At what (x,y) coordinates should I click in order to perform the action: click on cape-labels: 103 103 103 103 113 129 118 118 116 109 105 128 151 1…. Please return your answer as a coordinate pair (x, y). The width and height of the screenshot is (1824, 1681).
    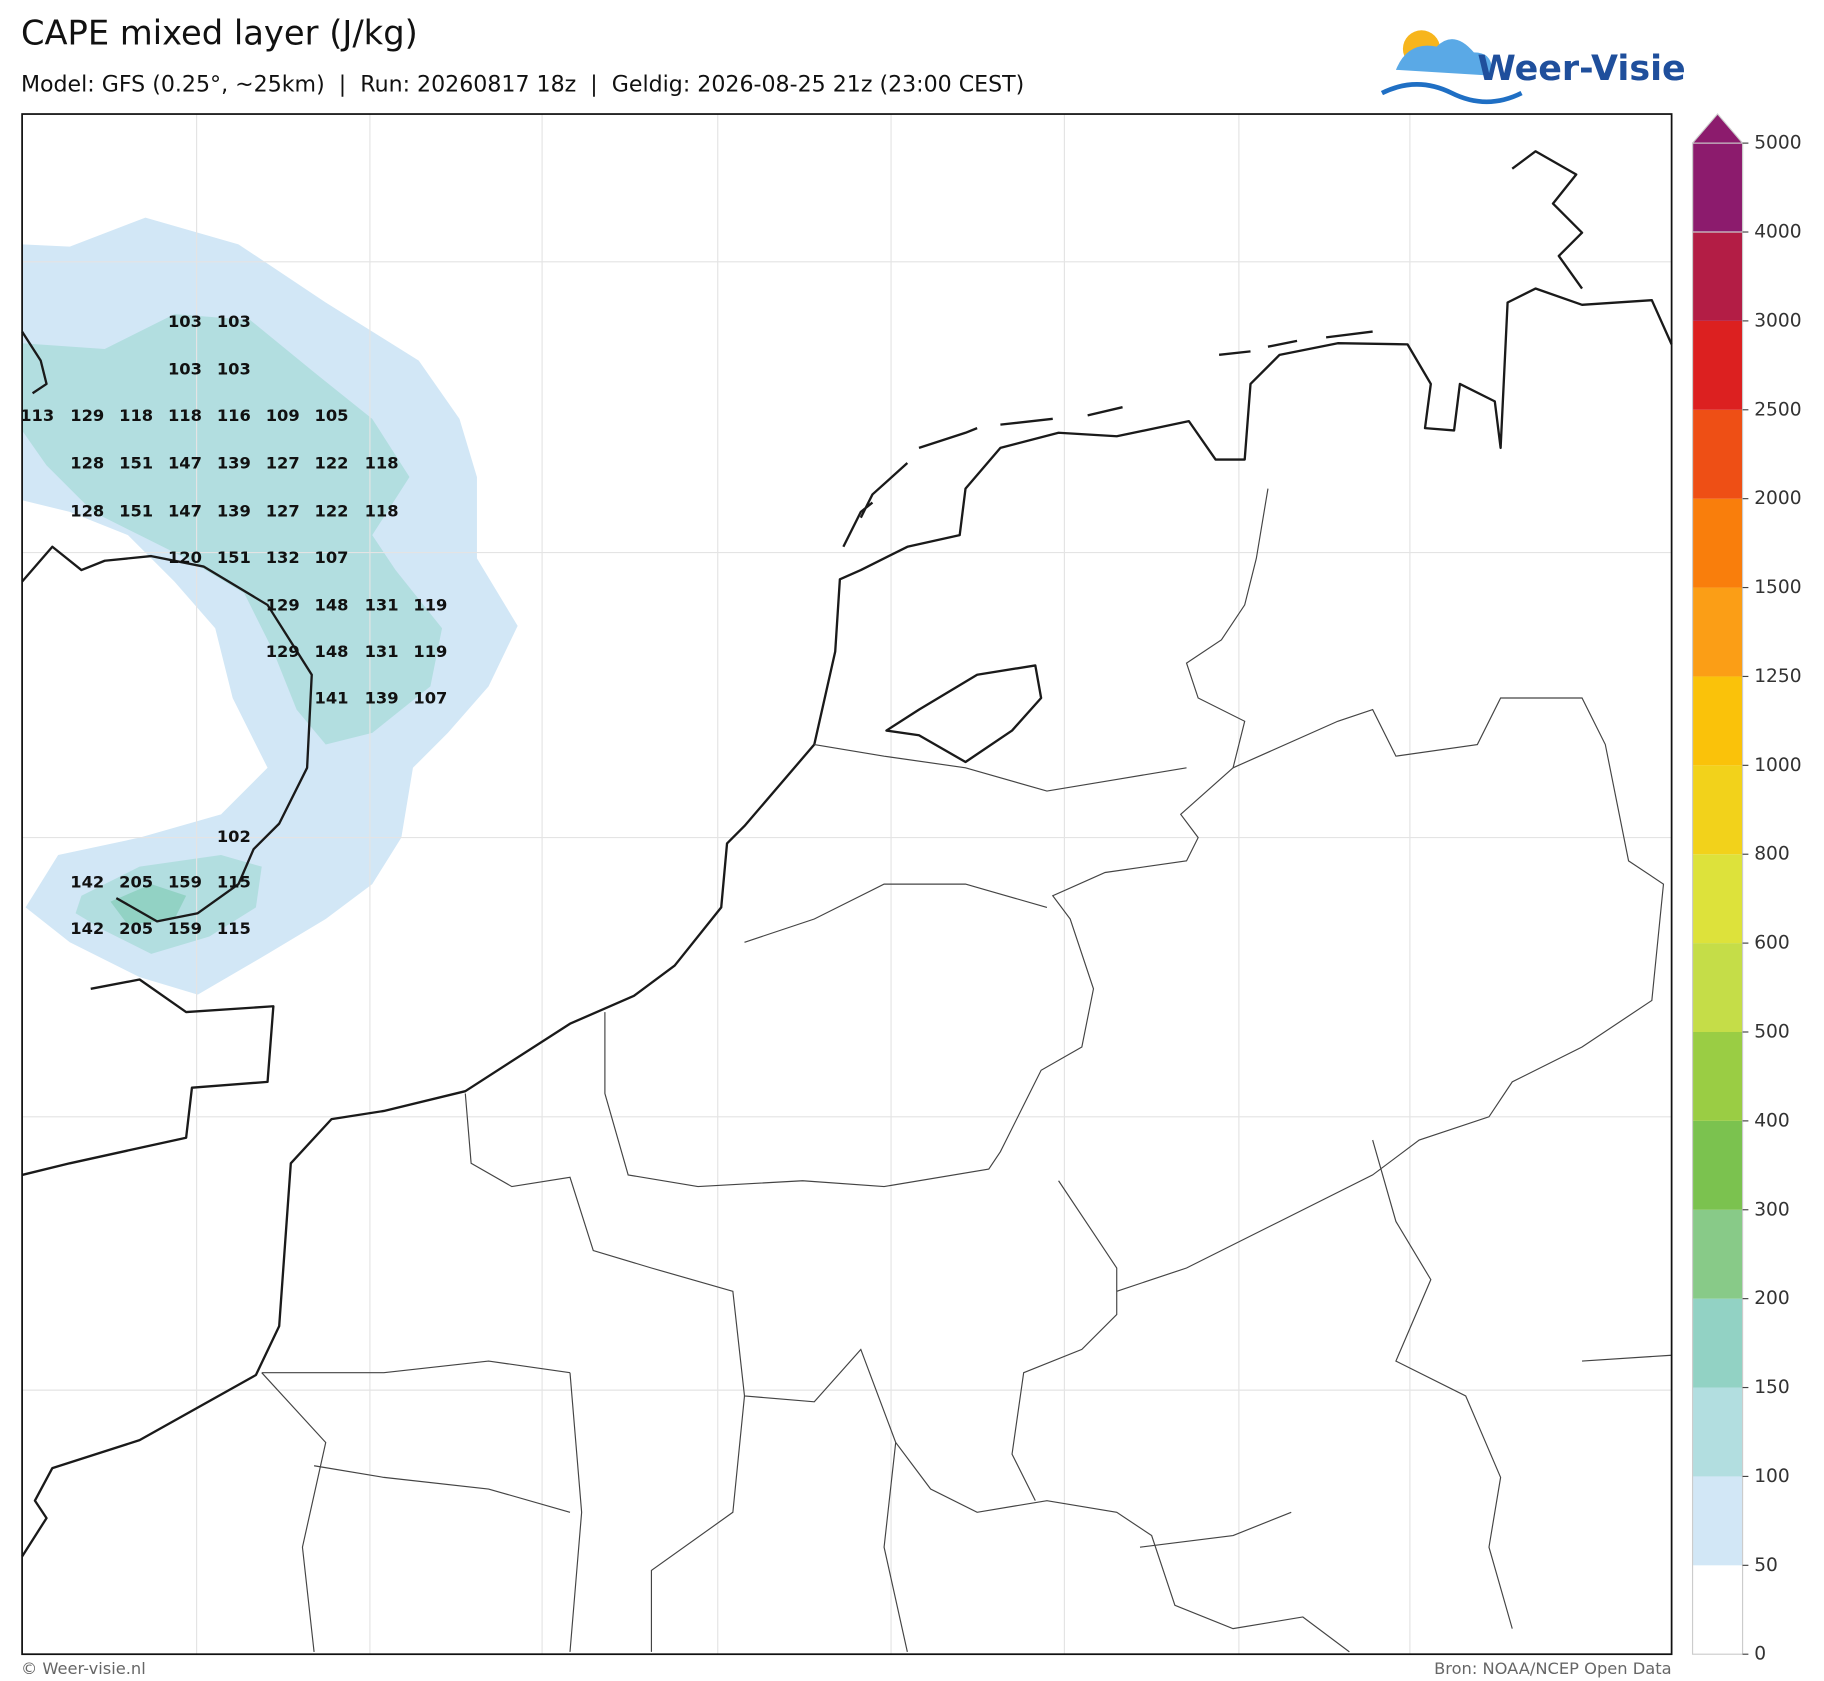
    Looking at the image, I should click on (233, 625).